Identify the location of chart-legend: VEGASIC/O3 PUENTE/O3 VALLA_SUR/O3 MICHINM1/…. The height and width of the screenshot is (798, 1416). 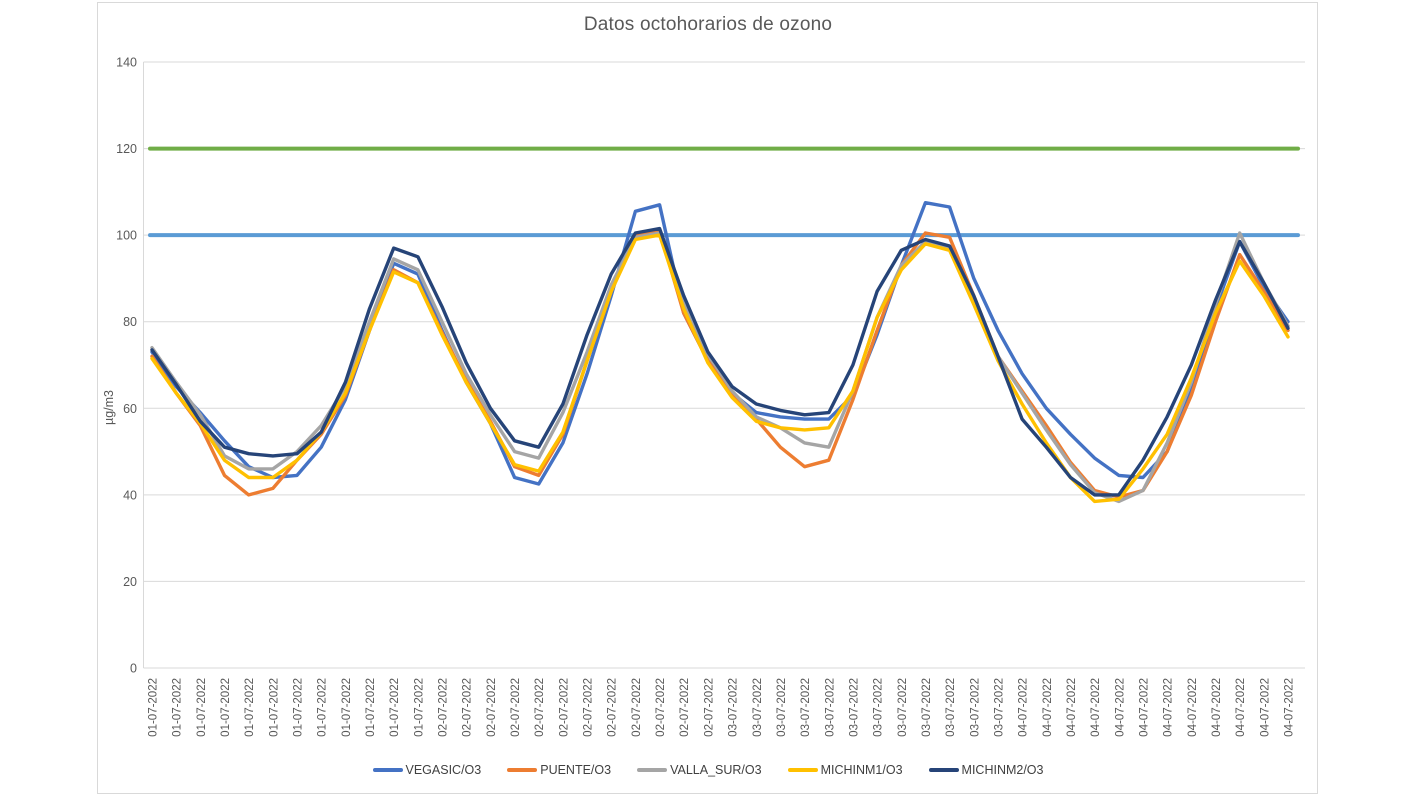
(708, 770).